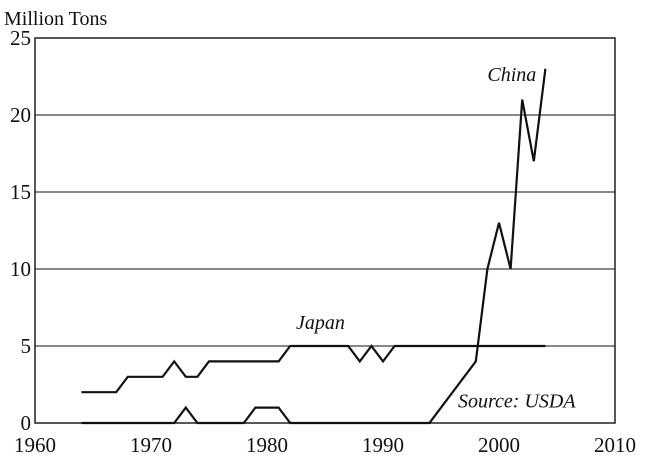 The width and height of the screenshot is (650, 463). What do you see at coordinates (55, 19) in the screenshot?
I see `y-axis-title: Million Tons` at bounding box center [55, 19].